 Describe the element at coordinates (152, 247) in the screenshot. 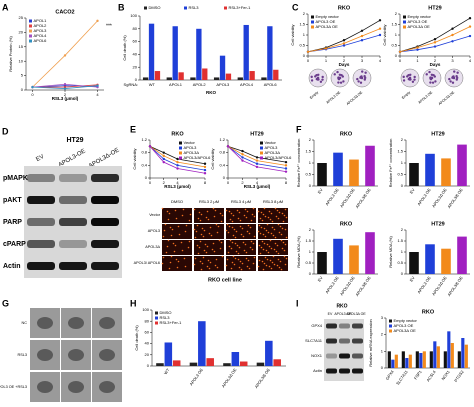

I see `grid-row: APOL3Δ` at that location.